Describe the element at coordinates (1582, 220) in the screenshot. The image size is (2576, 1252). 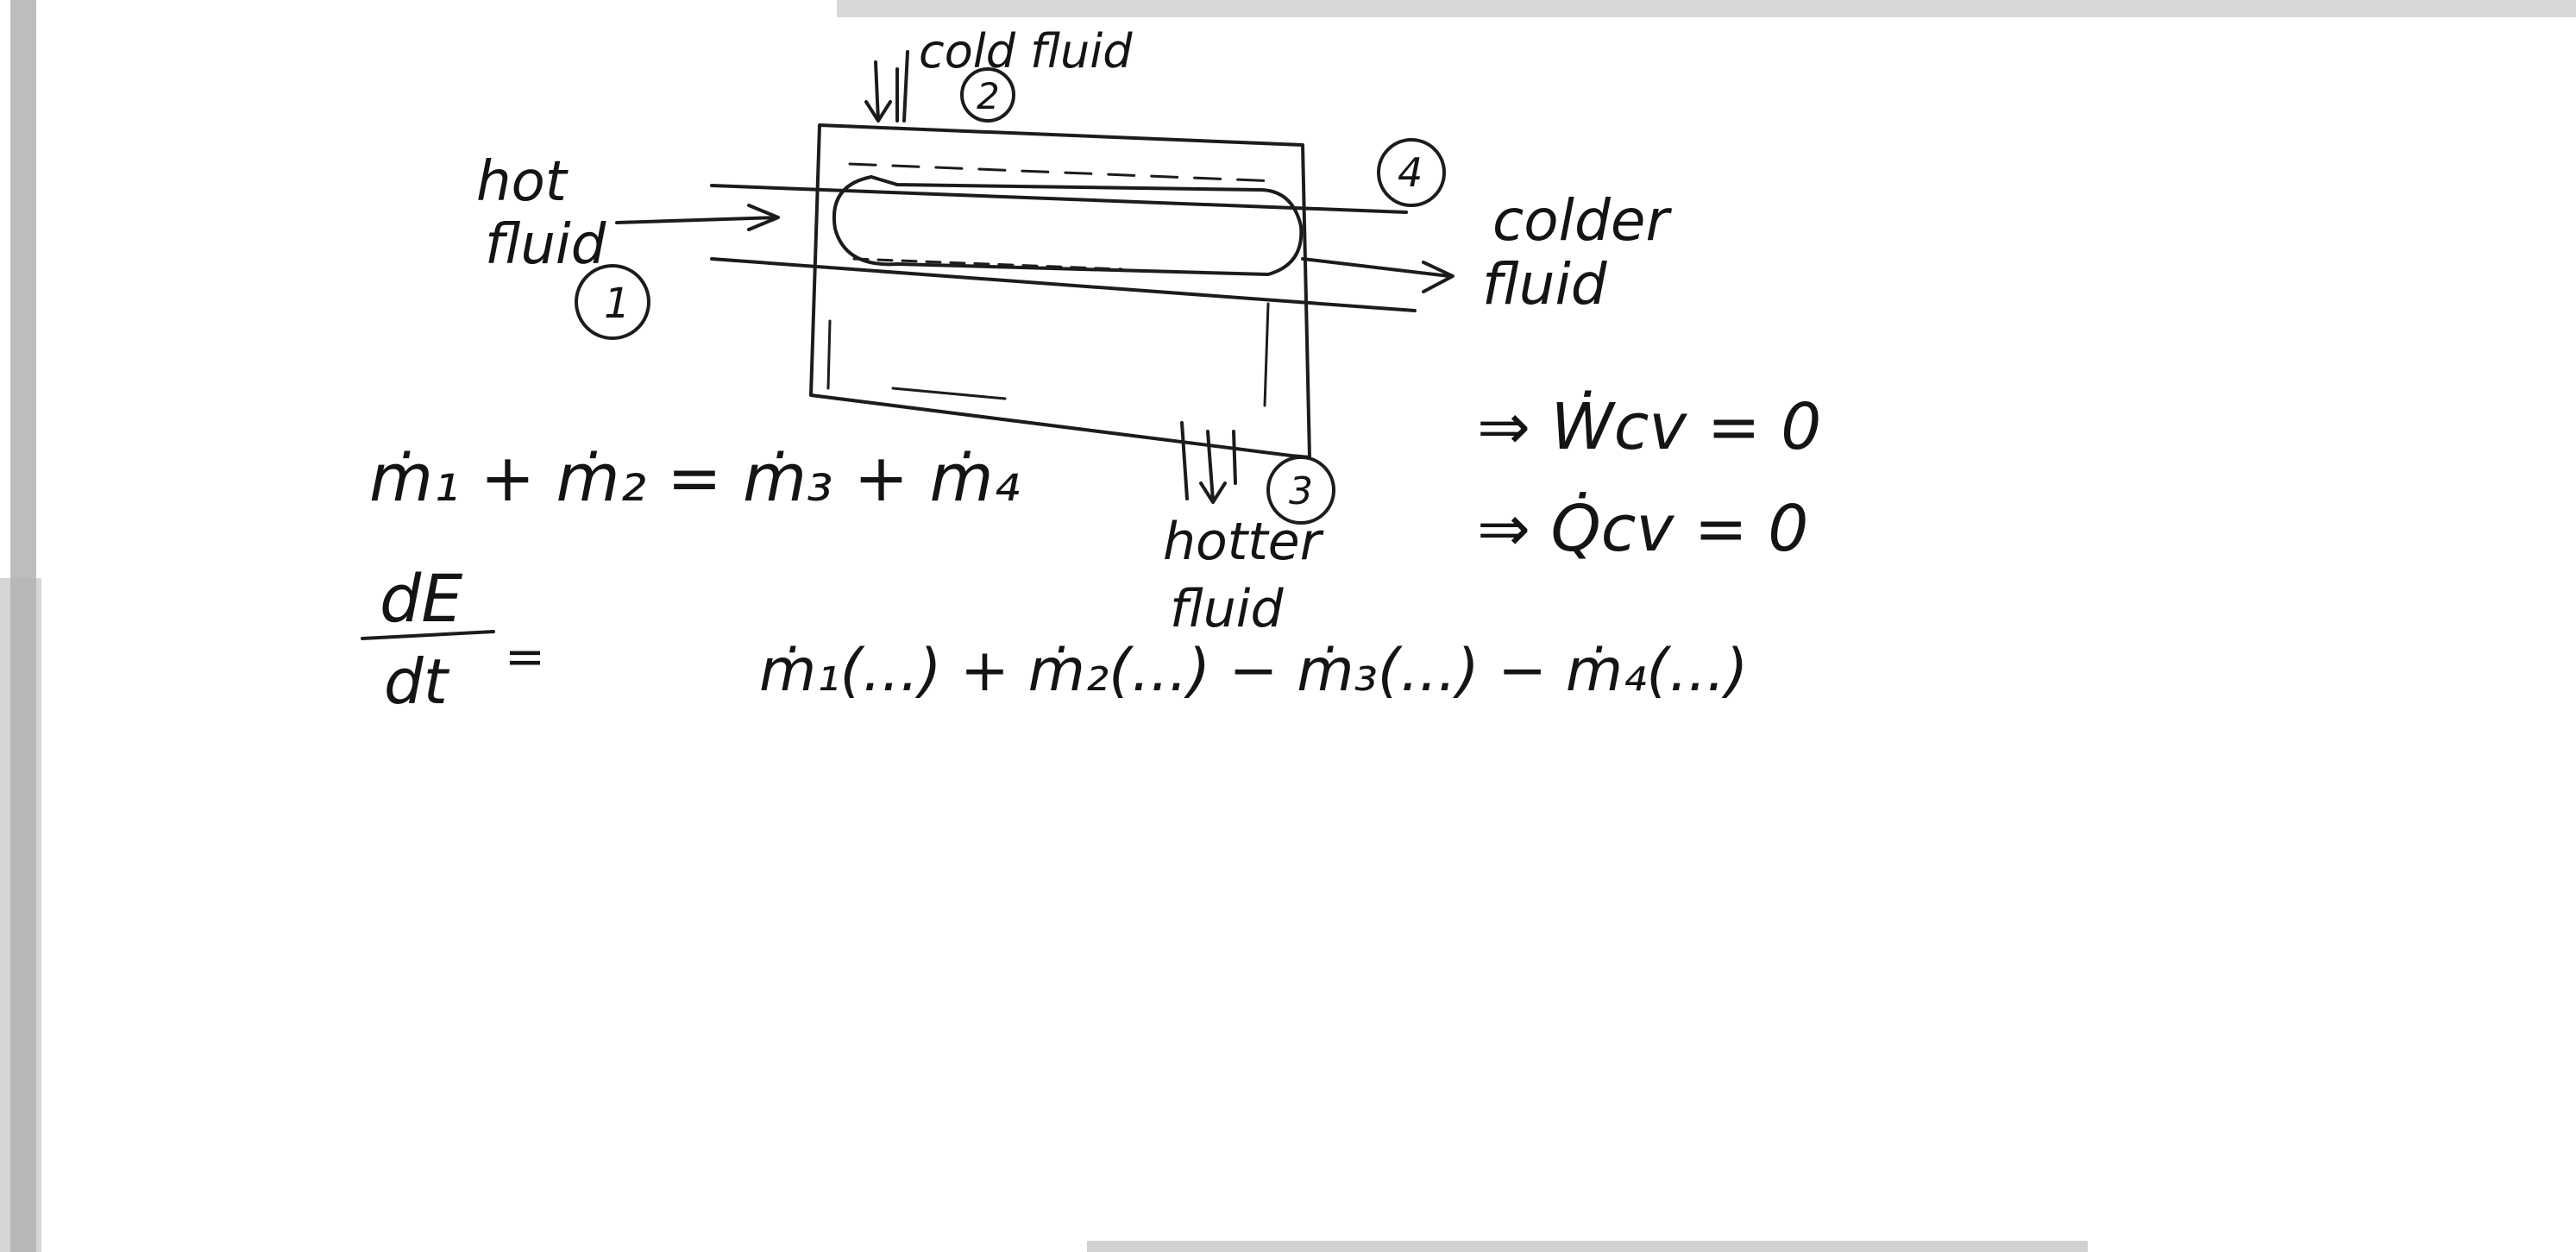
I see `colder-fluid-label-line1: colder` at that location.